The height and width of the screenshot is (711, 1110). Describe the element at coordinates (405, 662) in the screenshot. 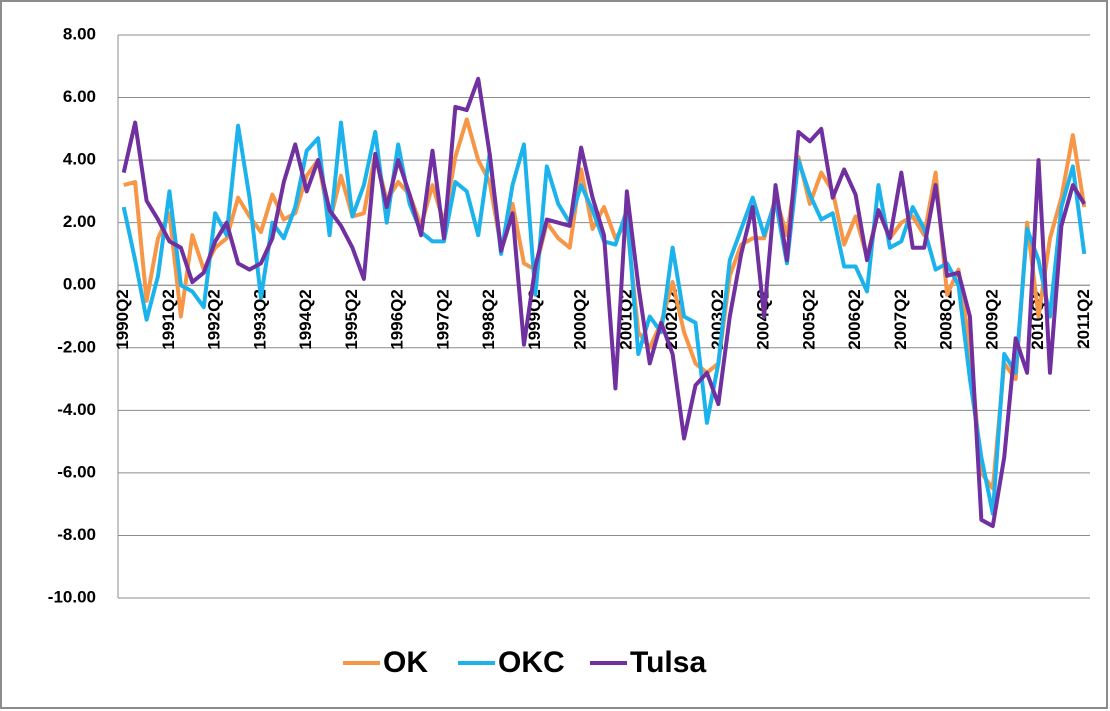

I see `legend-label: OK` at that location.